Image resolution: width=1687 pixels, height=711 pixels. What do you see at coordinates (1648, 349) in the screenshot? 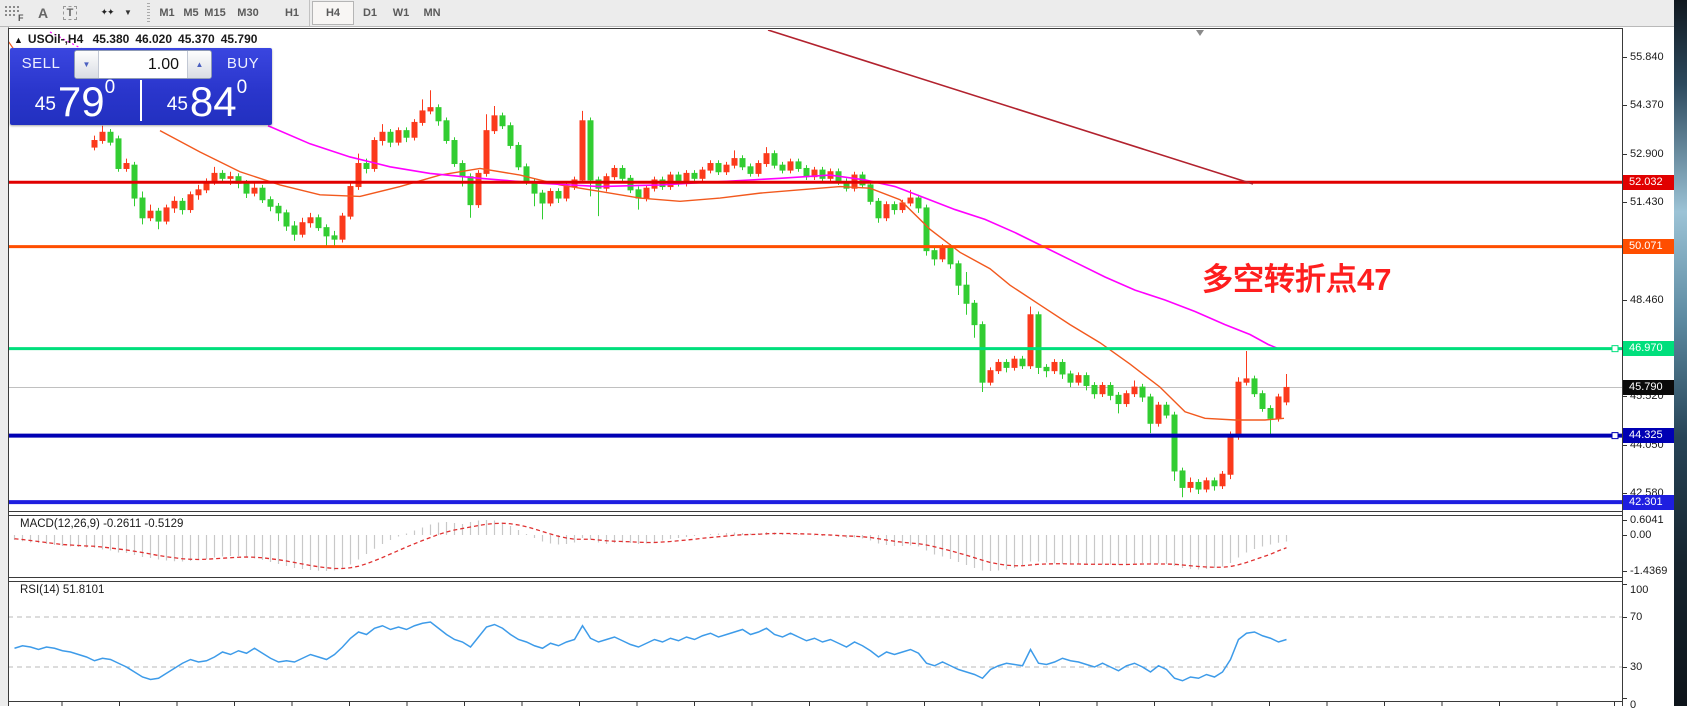
I see `price-badge-46.970: 46.970` at bounding box center [1648, 349].